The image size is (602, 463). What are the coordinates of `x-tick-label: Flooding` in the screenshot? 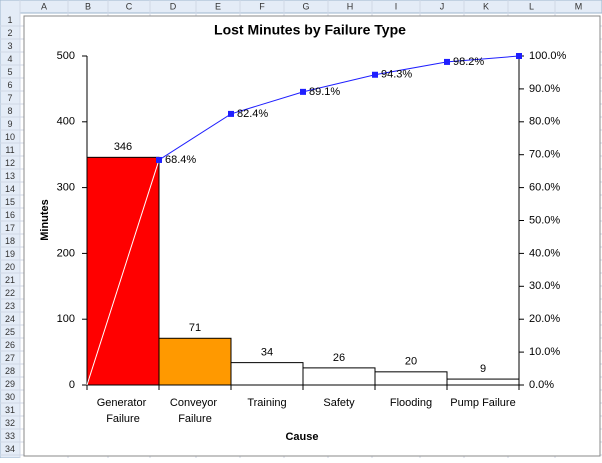 It's located at (411, 403).